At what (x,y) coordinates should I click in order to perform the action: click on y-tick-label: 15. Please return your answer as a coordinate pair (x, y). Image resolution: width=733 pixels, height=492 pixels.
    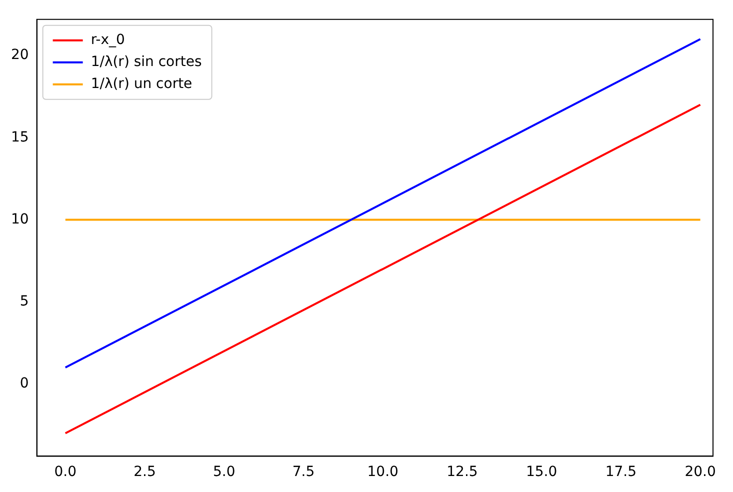
    Looking at the image, I should click on (19, 137).